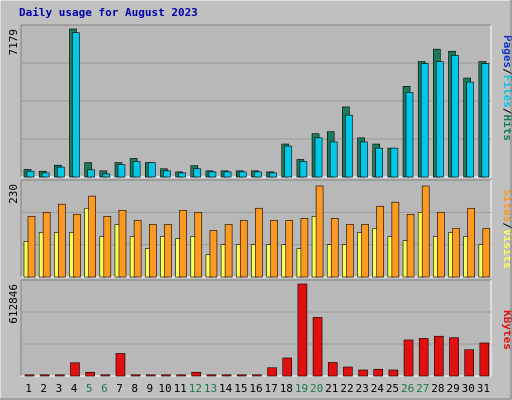 This screenshot has height=400, width=512. What do you see at coordinates (316, 388) in the screenshot?
I see `day-label: 20` at bounding box center [316, 388].